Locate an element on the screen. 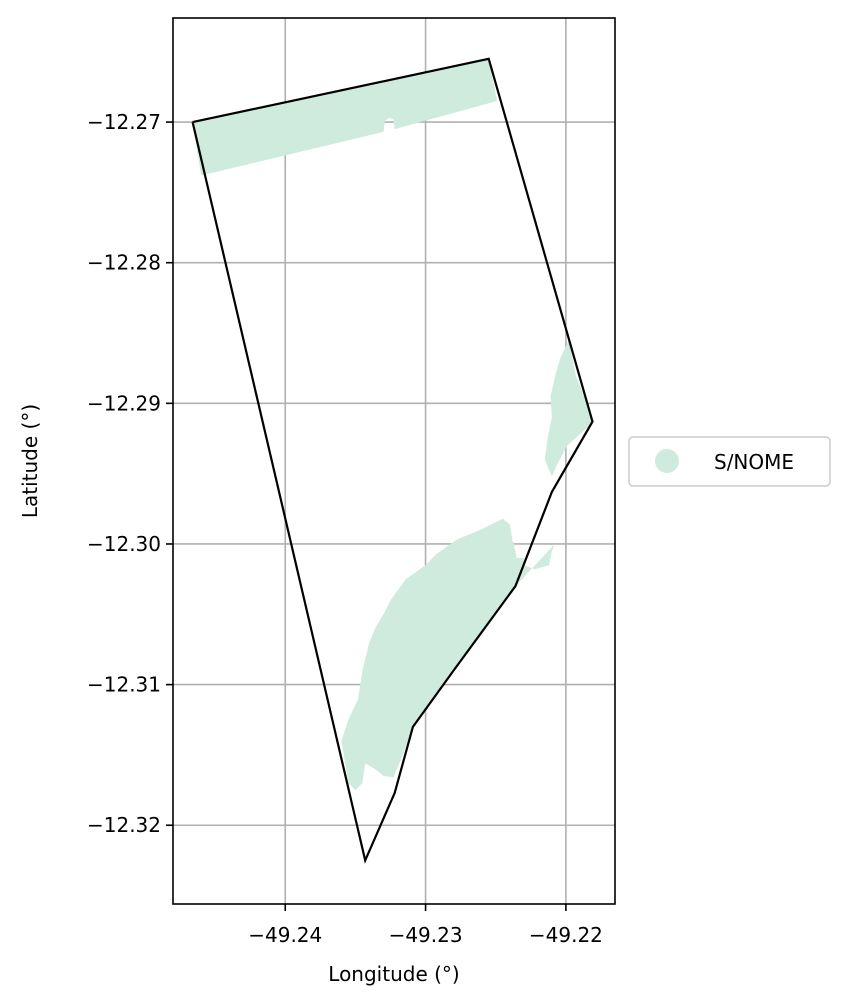 Image resolution: width=850 pixels, height=1006 pixels. x-axis-ticks: −49.24 −49.23 −49.22 is located at coordinates (425, 925).